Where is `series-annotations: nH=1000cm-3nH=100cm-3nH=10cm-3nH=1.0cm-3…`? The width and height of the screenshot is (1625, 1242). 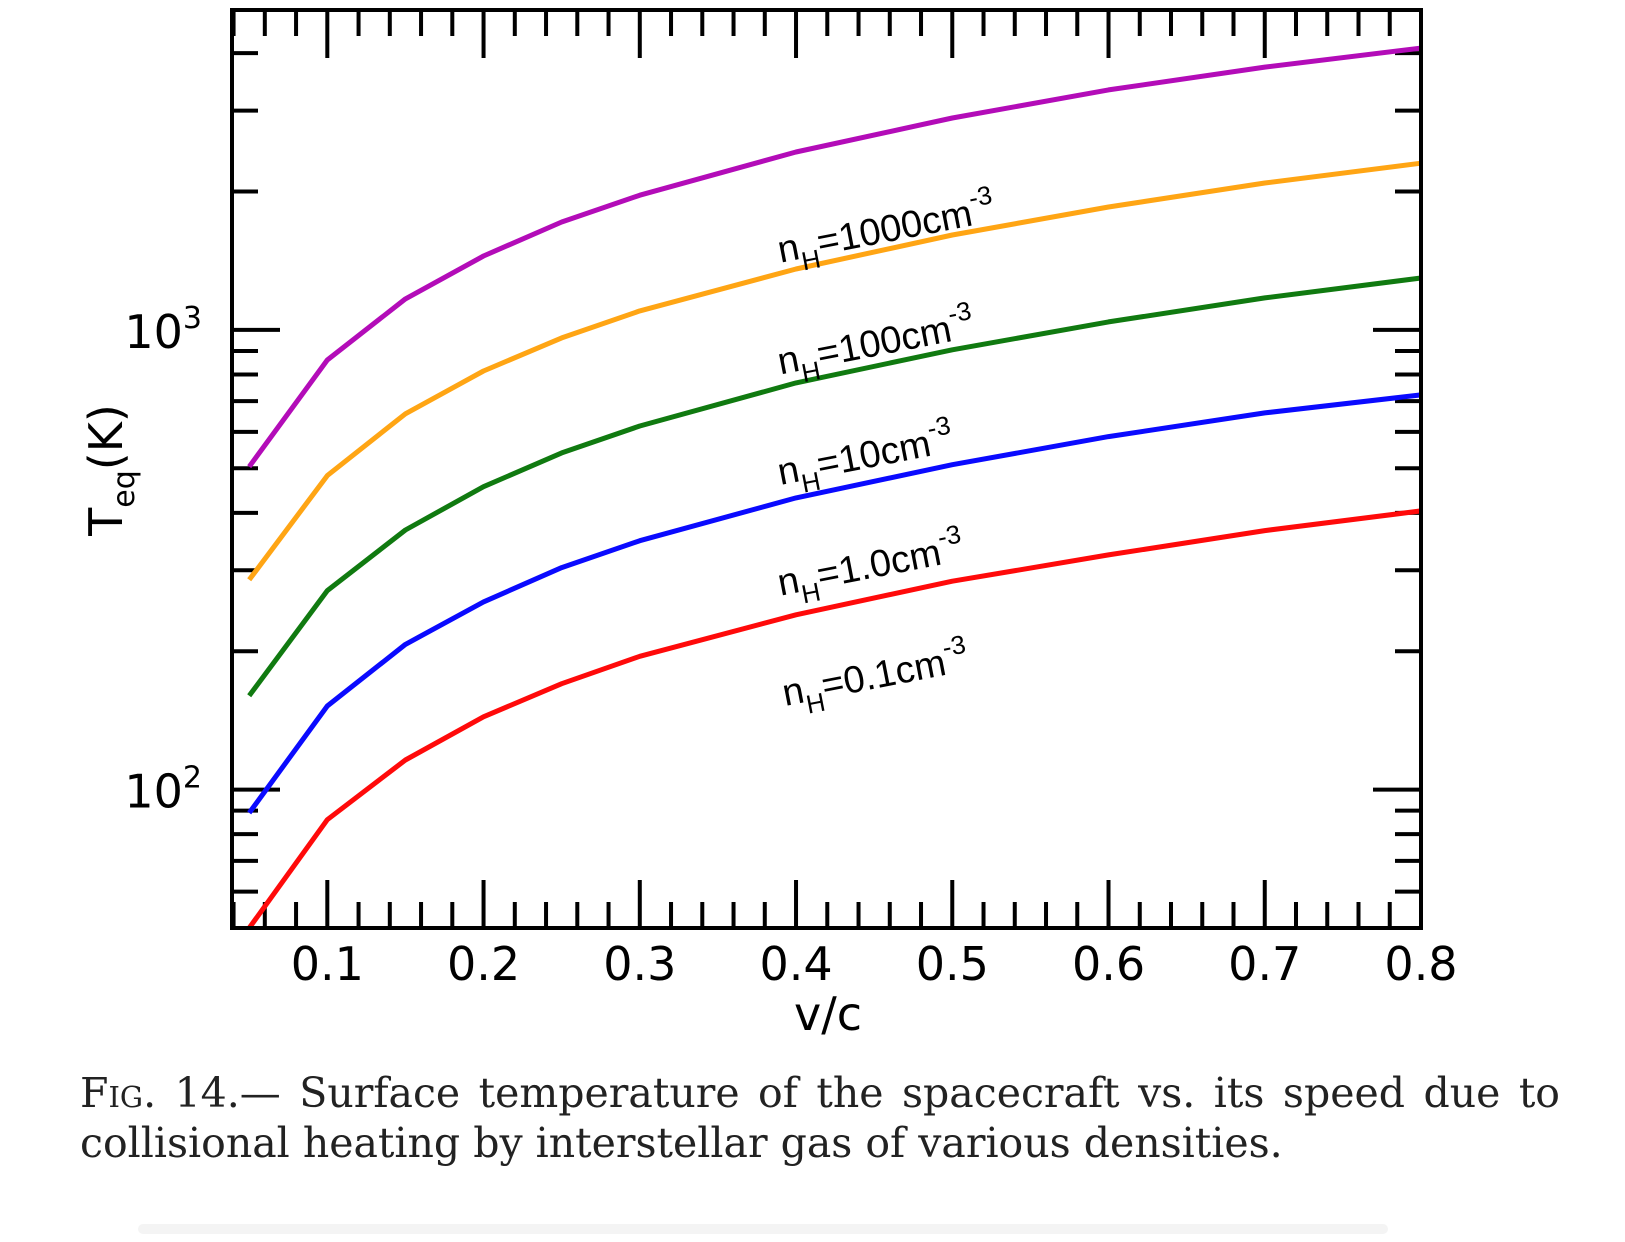 series-annotations: nH=1000cm-3nH=100cm-3nH=10cm-3nH=1.0cm-3… is located at coordinates (886, 451).